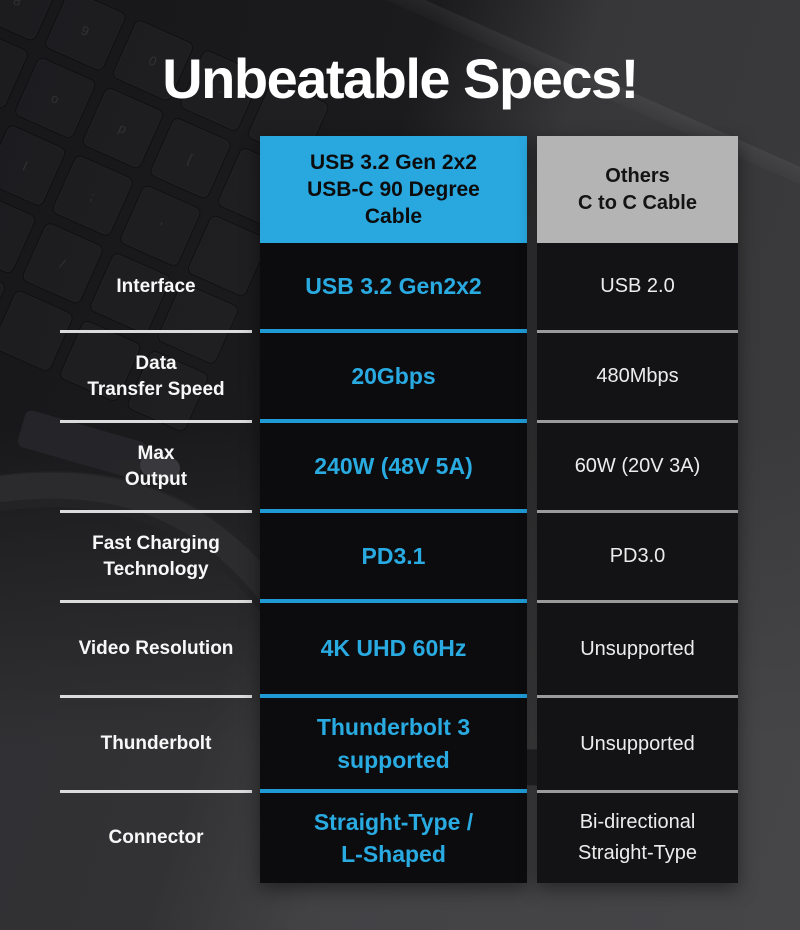 Image resolution: width=800 pixels, height=930 pixels. Describe the element at coordinates (156, 288) in the screenshot. I see `row-label-interface: Interface` at that location.